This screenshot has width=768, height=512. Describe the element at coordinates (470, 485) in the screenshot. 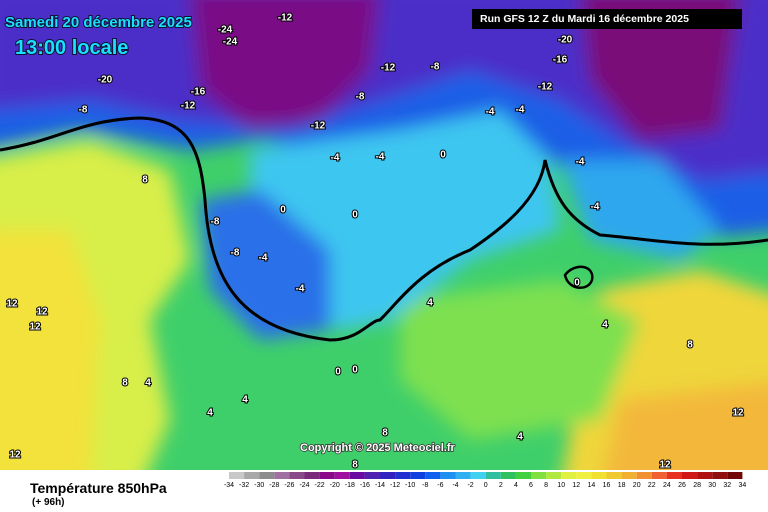

I see `scale-label: -2` at that location.